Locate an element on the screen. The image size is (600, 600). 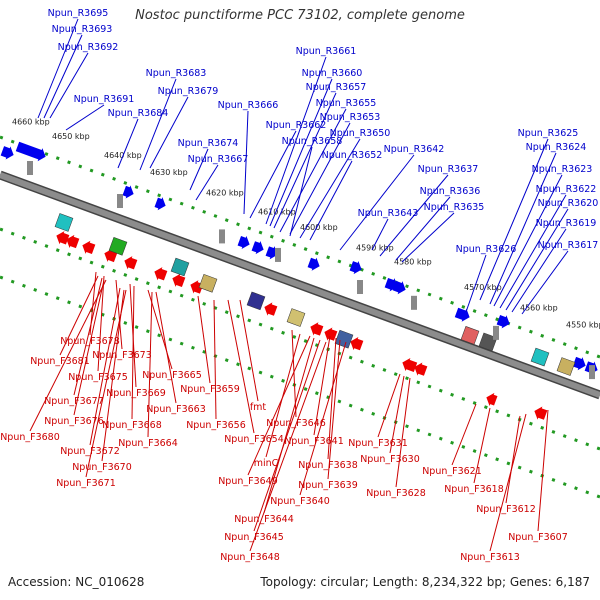
forward-gene-label: Npun_R3642 is located at coordinates (414, 149).